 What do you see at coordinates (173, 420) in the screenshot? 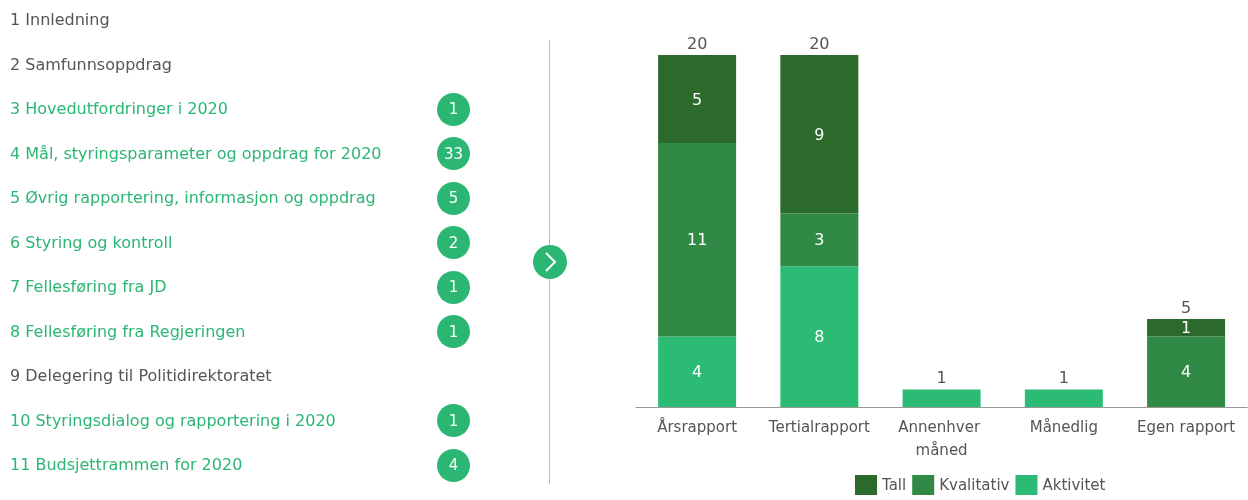
I see `category-label: 10 Styringsdialog og rapportering i 2020` at bounding box center [173, 420].